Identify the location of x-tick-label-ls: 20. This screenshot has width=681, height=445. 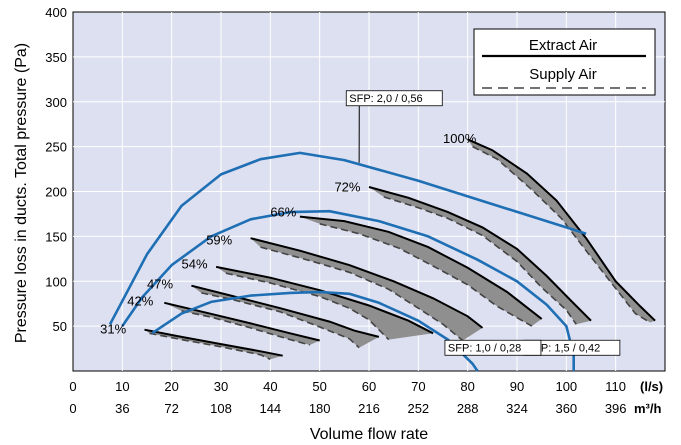
(171, 386).